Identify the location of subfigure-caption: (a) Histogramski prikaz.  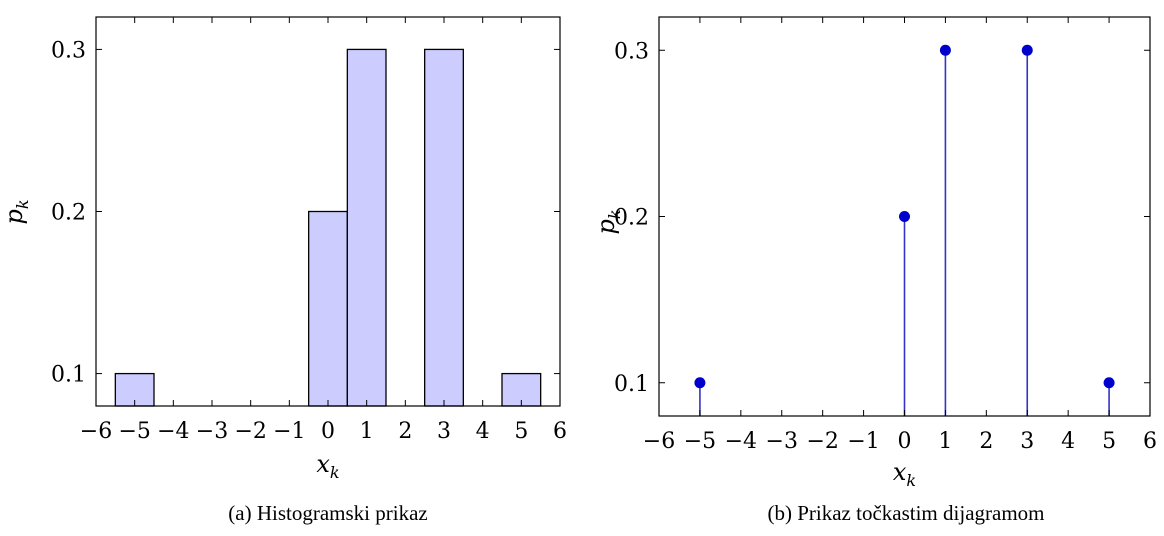
(327, 513).